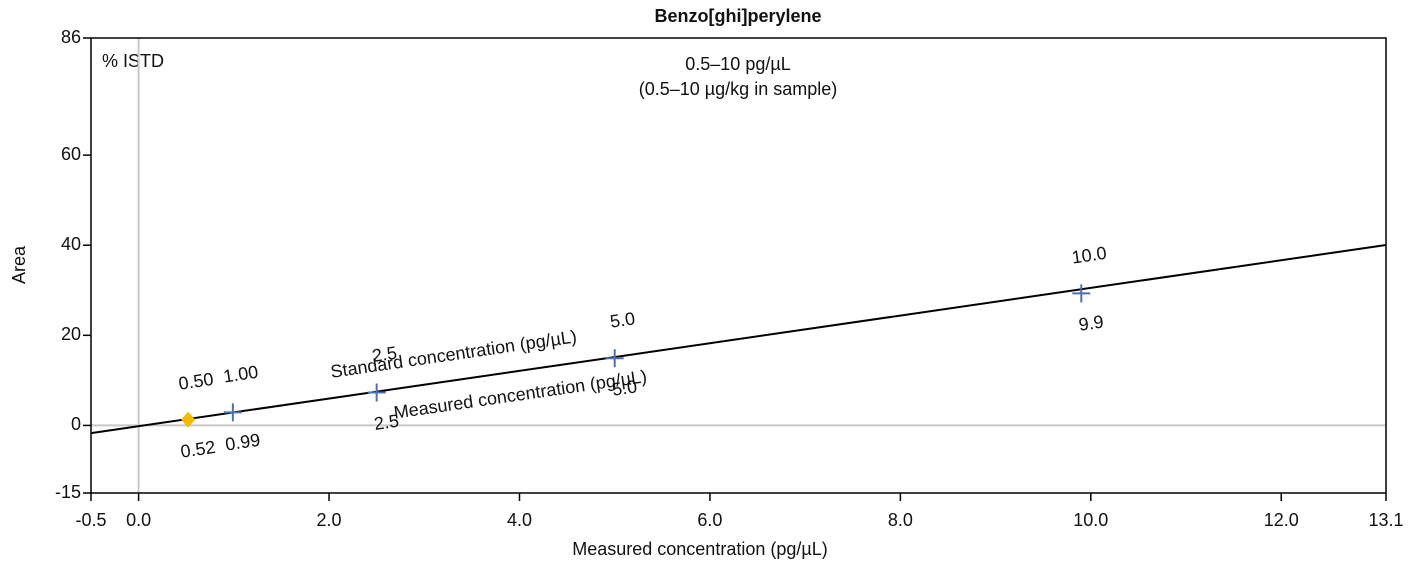 The width and height of the screenshot is (1409, 567). What do you see at coordinates (68, 492) in the screenshot?
I see `y-tick-label: -15` at bounding box center [68, 492].